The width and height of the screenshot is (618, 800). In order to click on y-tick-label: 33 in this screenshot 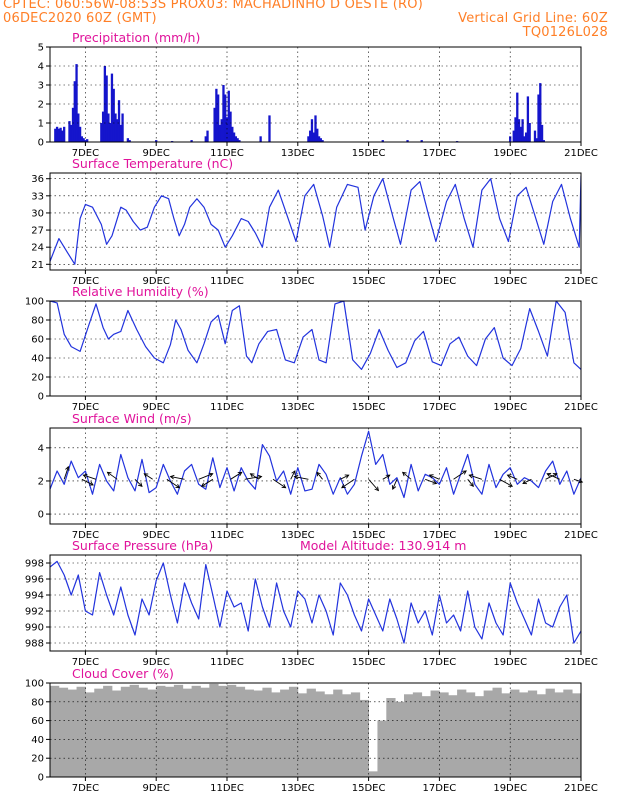, I will do `click(37, 196)`.